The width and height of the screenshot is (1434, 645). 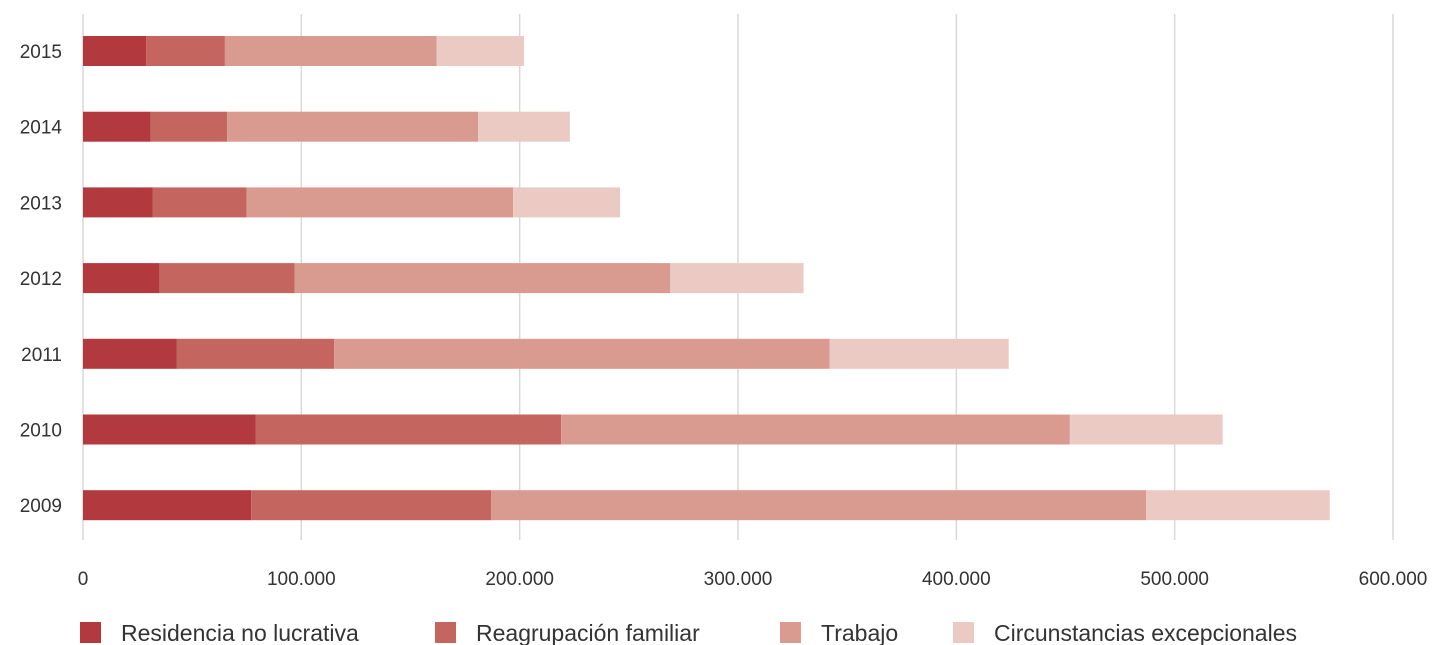 What do you see at coordinates (41, 203) in the screenshot?
I see `y-tick-label: 2013` at bounding box center [41, 203].